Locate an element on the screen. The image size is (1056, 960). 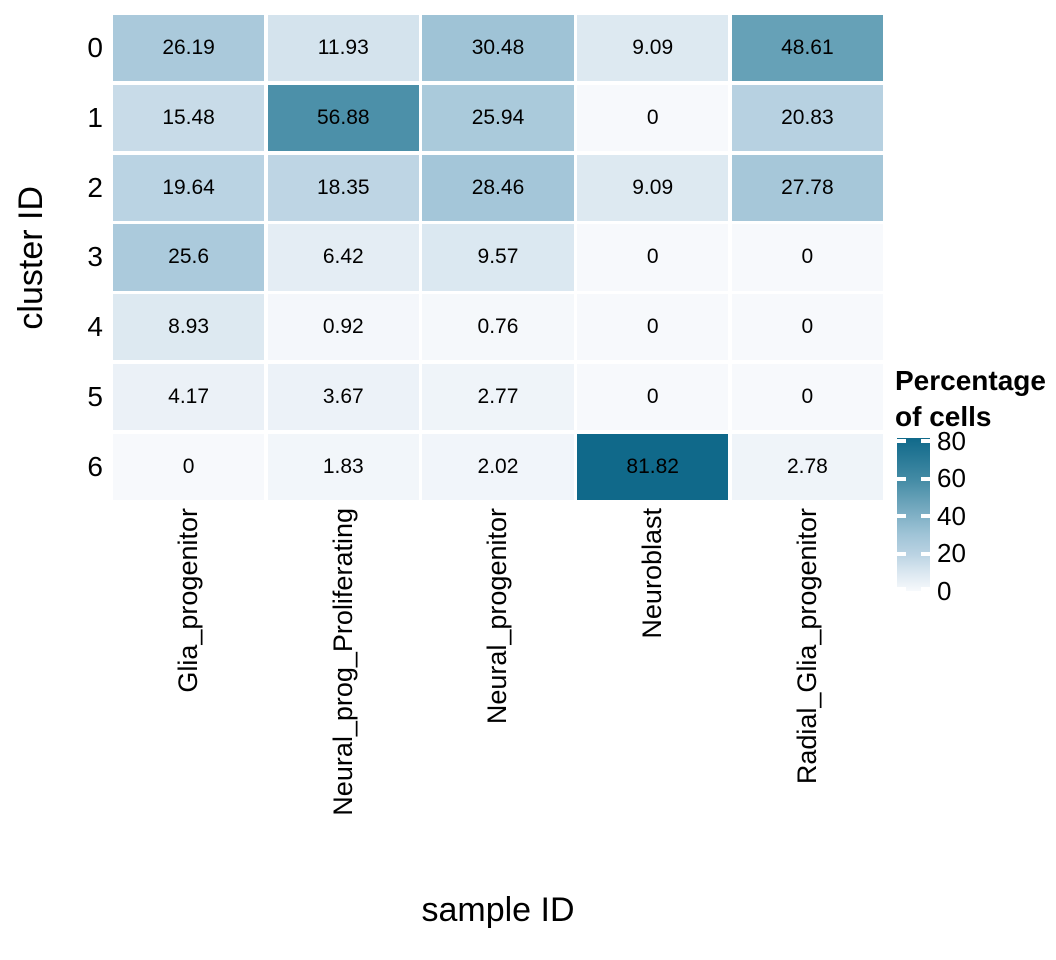
heatmap-cell: 56.88 is located at coordinates (343, 118).